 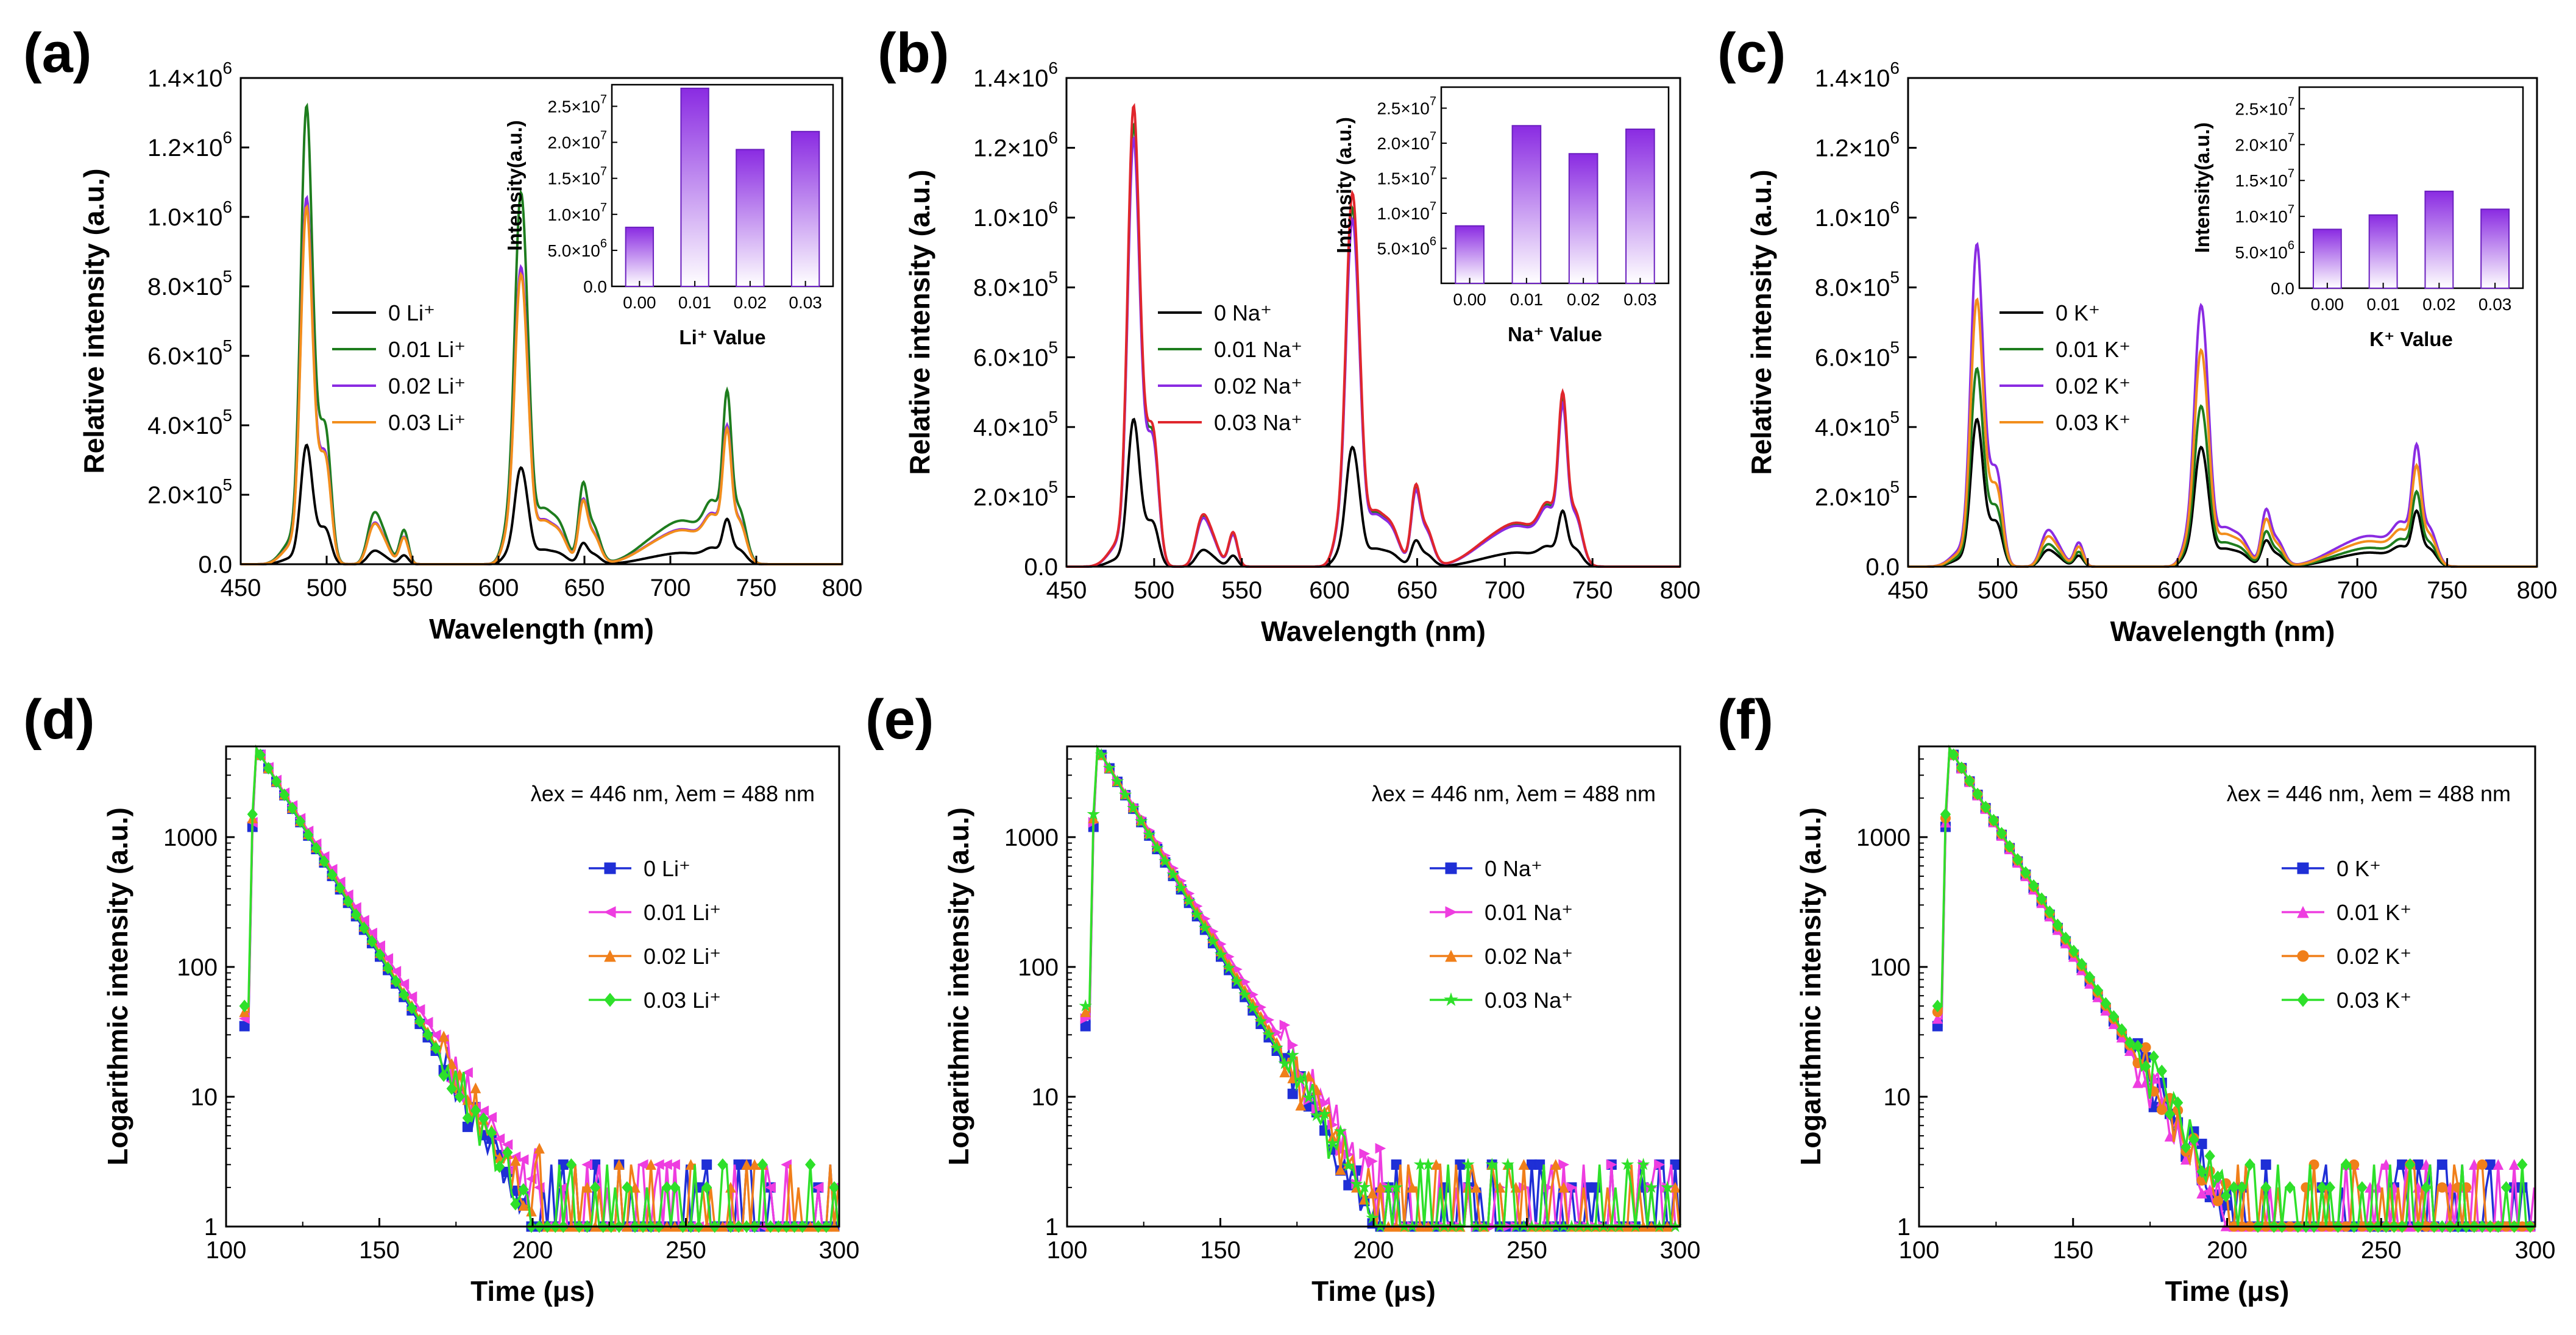 I want to click on x-tick-label: 650, so click(x=585, y=588).